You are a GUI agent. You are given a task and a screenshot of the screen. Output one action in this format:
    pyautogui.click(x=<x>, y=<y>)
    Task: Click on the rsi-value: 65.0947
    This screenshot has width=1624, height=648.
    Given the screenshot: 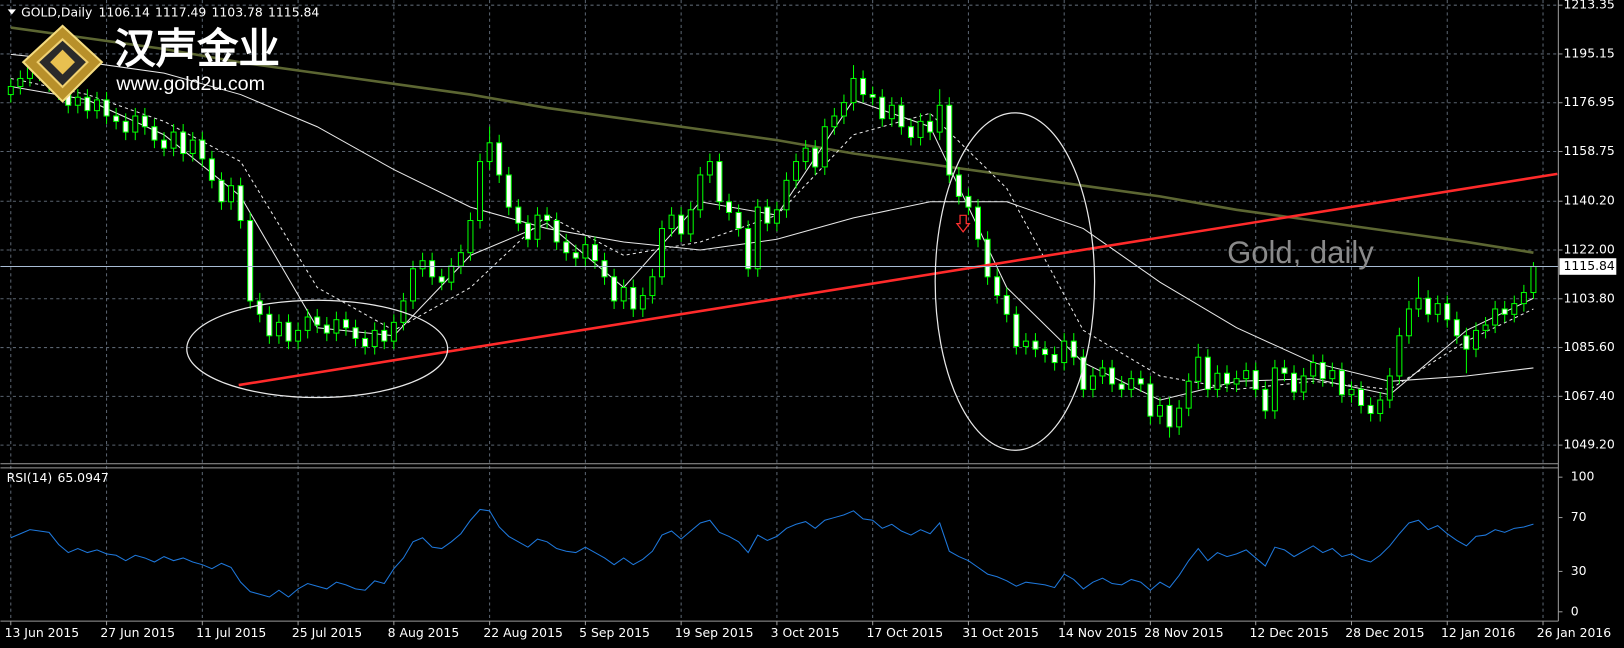 What is the action you would take?
    pyautogui.click(x=82, y=477)
    